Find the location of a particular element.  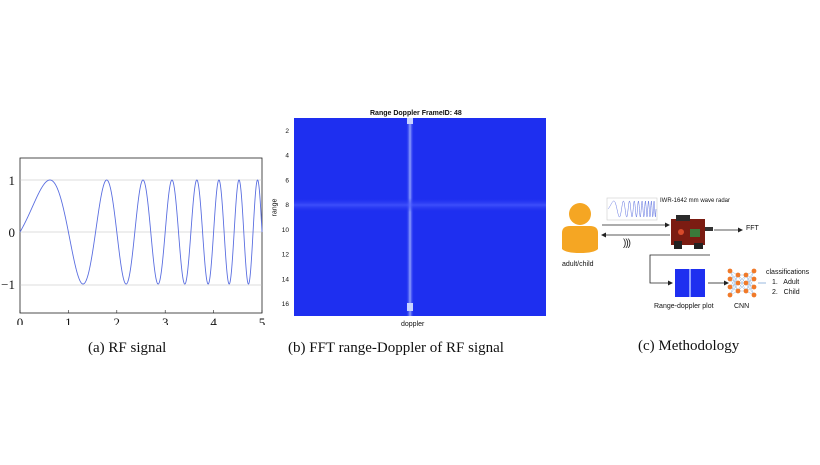

class-item-adult: 1. Adult is located at coordinates (786, 282).